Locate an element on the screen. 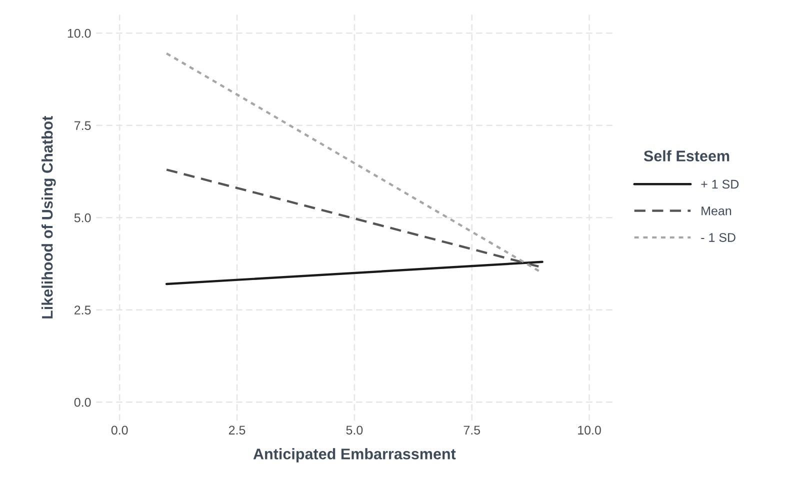 The height and width of the screenshot is (489, 801). y-tick-label: 0.0 is located at coordinates (82, 402).